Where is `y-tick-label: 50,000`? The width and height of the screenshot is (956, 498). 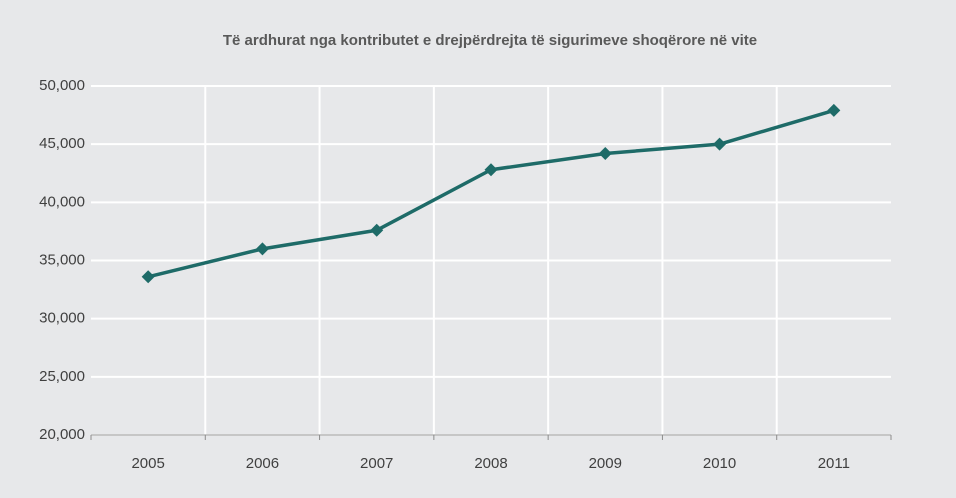 y-tick-label: 50,000 is located at coordinates (62, 85).